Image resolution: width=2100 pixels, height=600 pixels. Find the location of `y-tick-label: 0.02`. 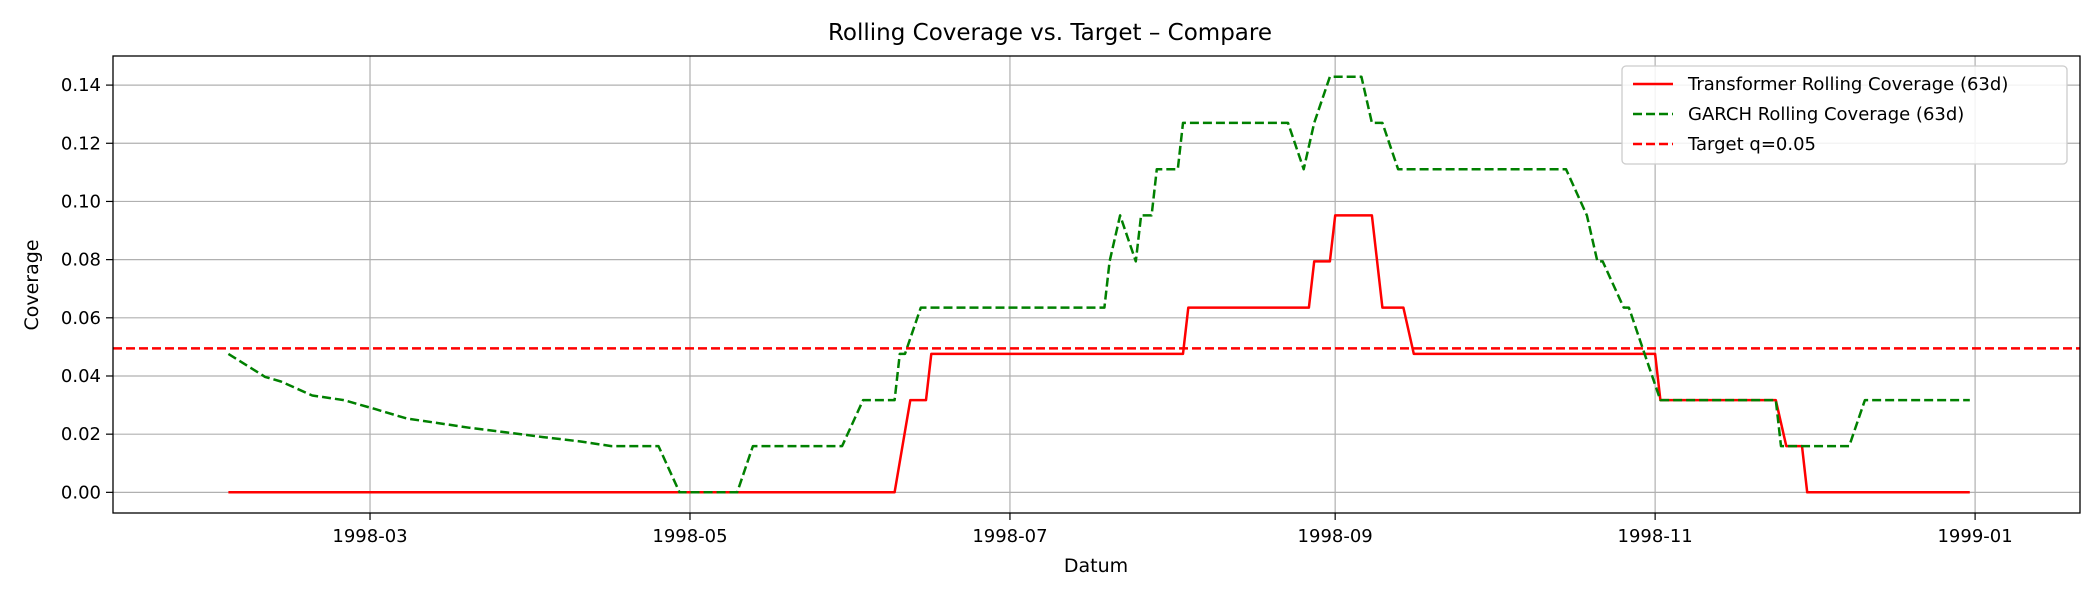

y-tick-label: 0.02 is located at coordinates (81, 434).